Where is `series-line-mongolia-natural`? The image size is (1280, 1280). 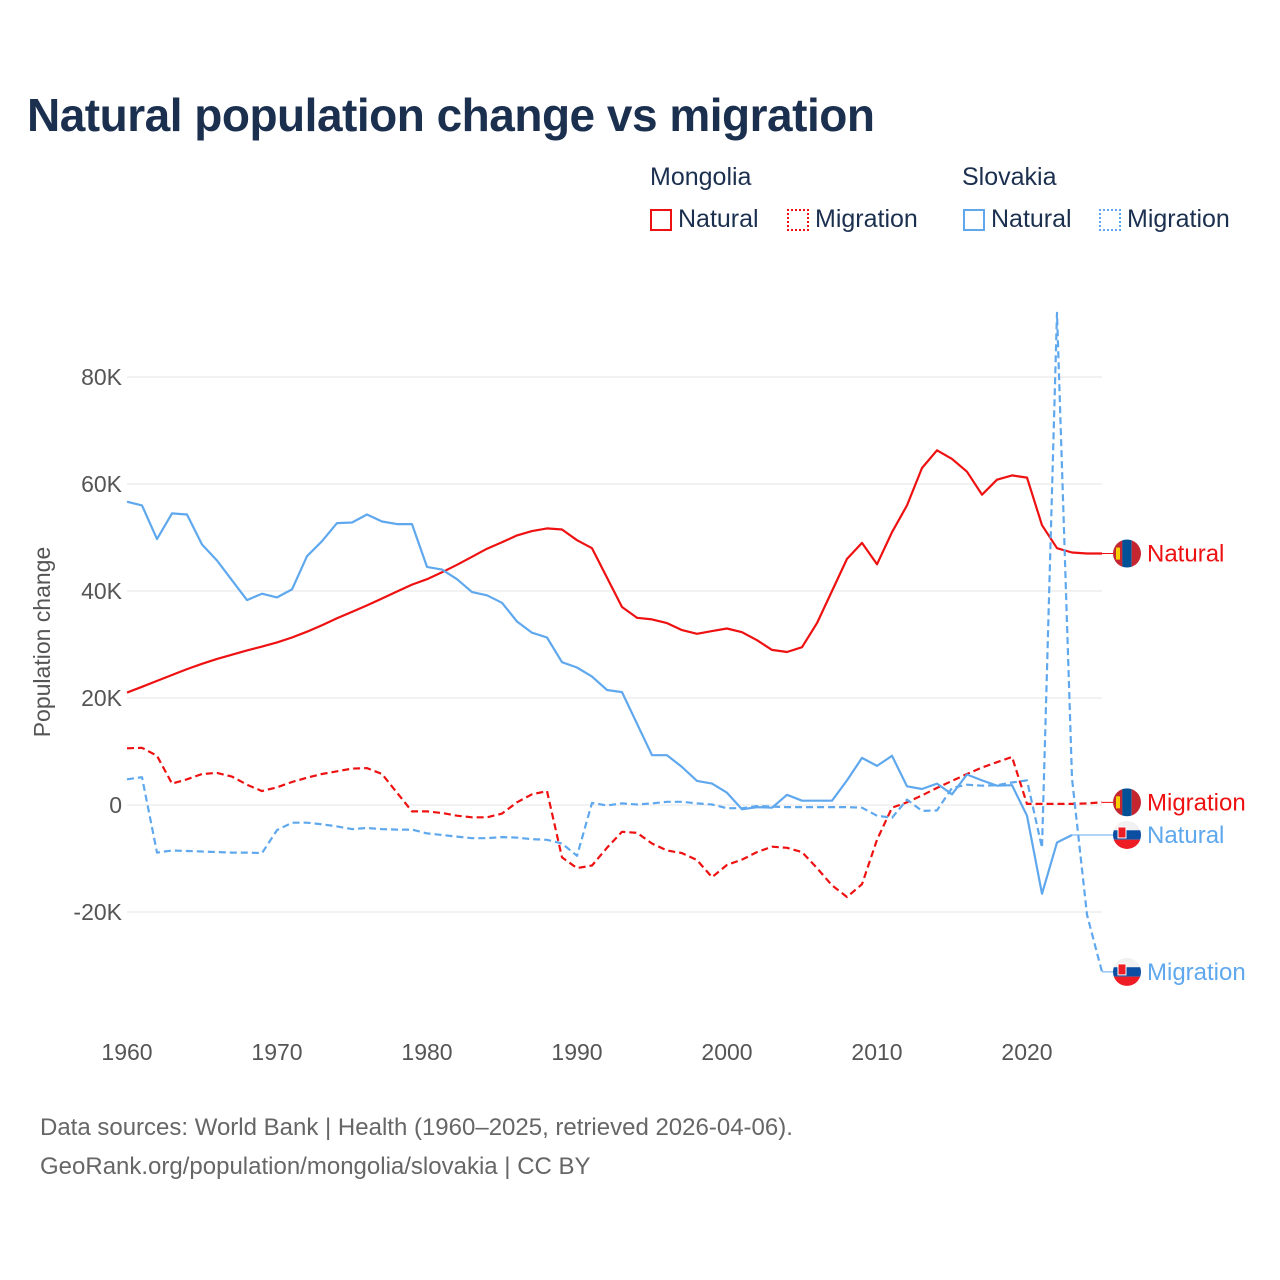
series-line-mongolia-natural is located at coordinates (614, 571).